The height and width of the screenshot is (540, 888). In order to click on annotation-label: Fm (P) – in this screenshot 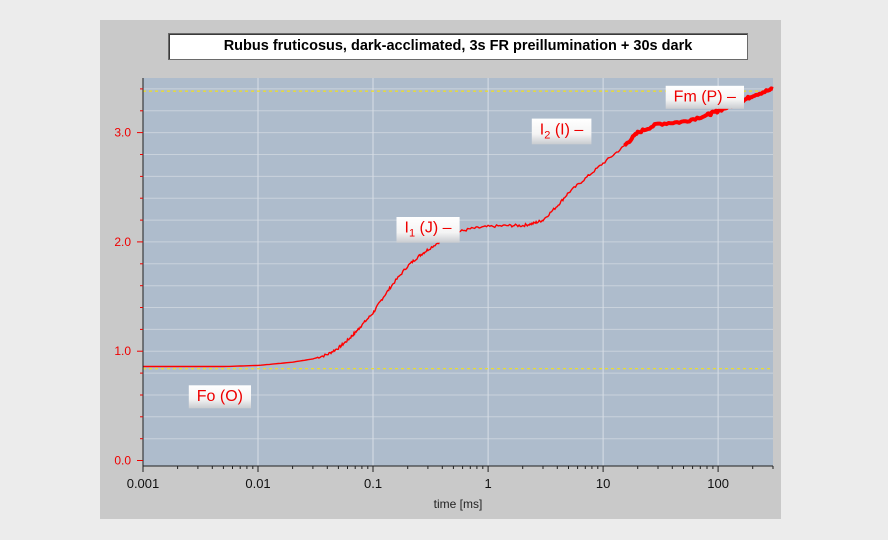, I will do `click(704, 97)`.